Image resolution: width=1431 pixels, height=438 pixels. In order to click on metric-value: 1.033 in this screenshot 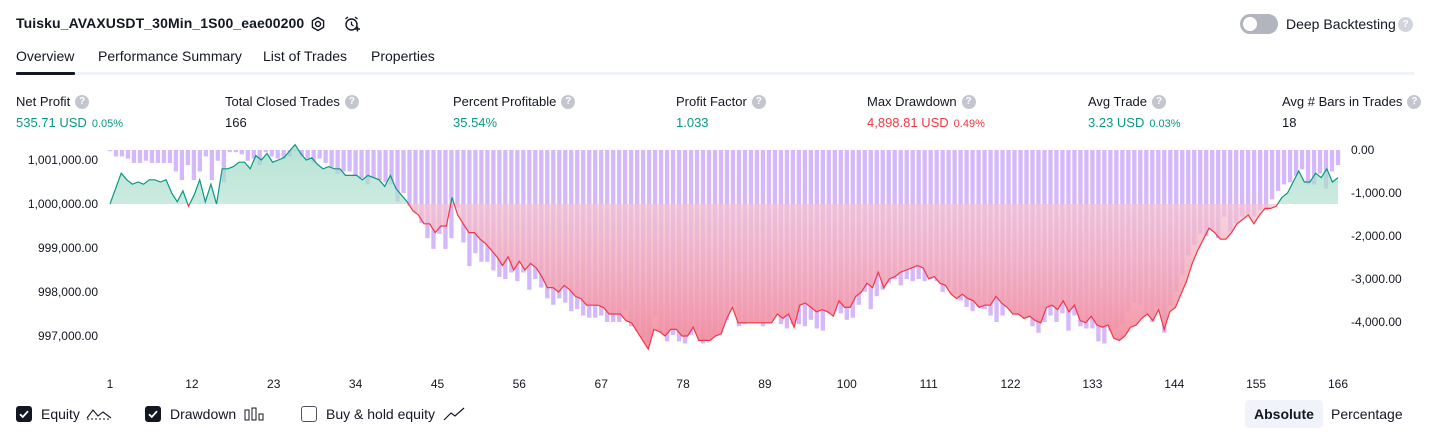, I will do `click(692, 122)`.